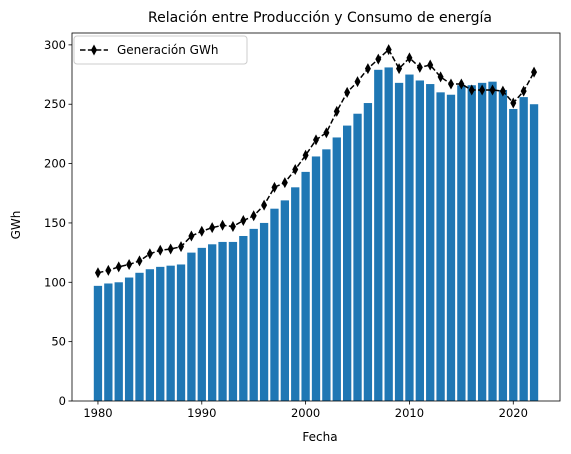  I want to click on bar-2016, so click(471, 243).